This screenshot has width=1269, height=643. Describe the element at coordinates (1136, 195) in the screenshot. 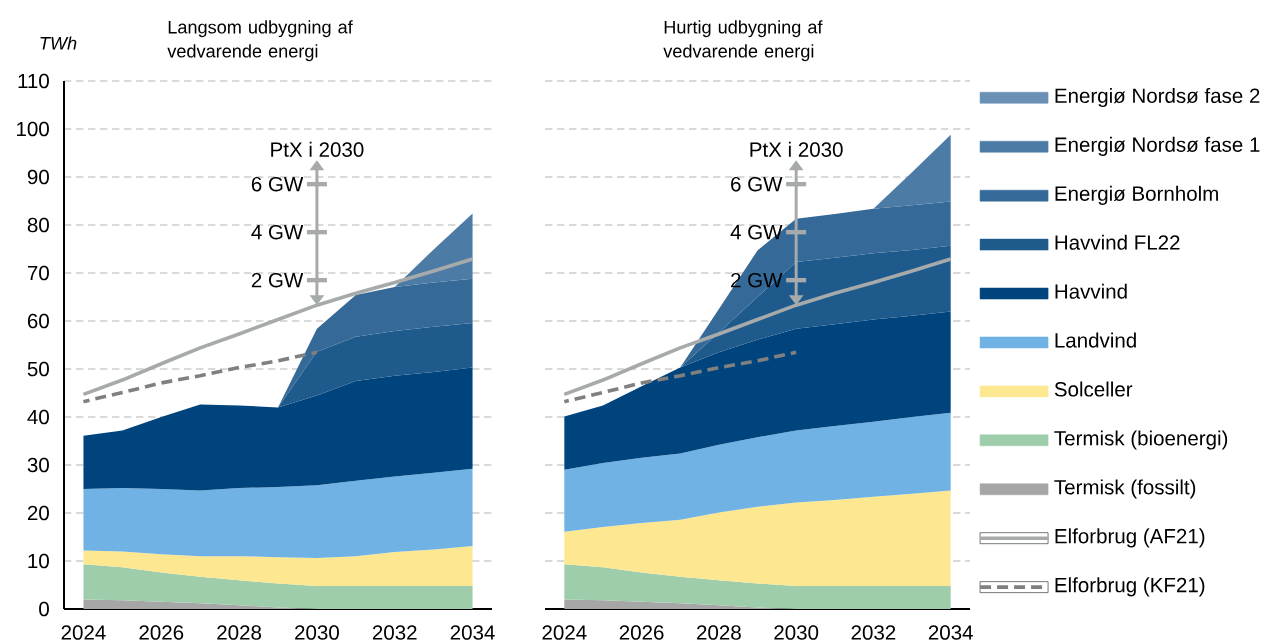

I see `legend-label: Energiø Bornholm` at that location.